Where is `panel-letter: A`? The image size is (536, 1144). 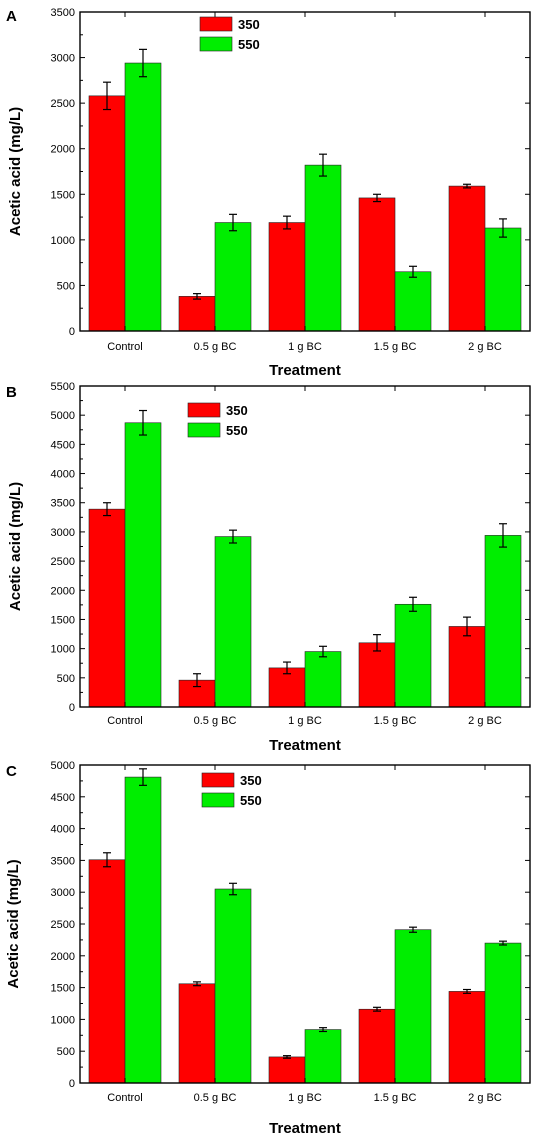
panel-letter: A is located at coordinates (11, 16).